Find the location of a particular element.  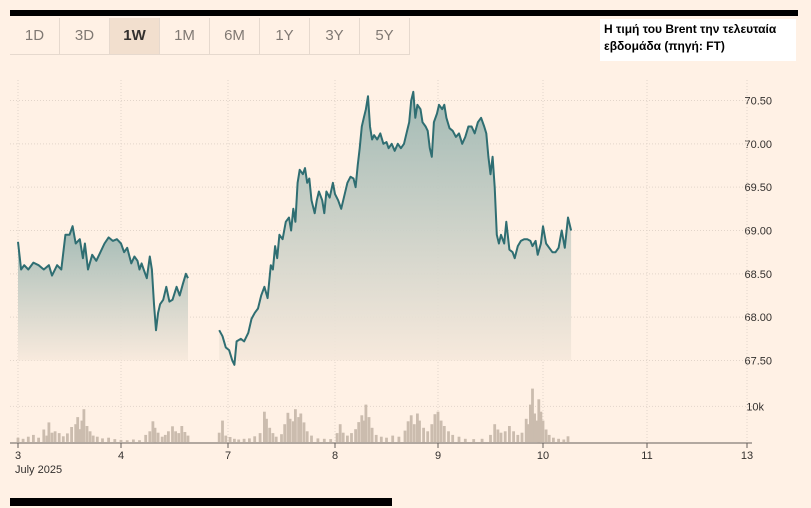

y-tick-label: 69.50 is located at coordinates (758, 188).